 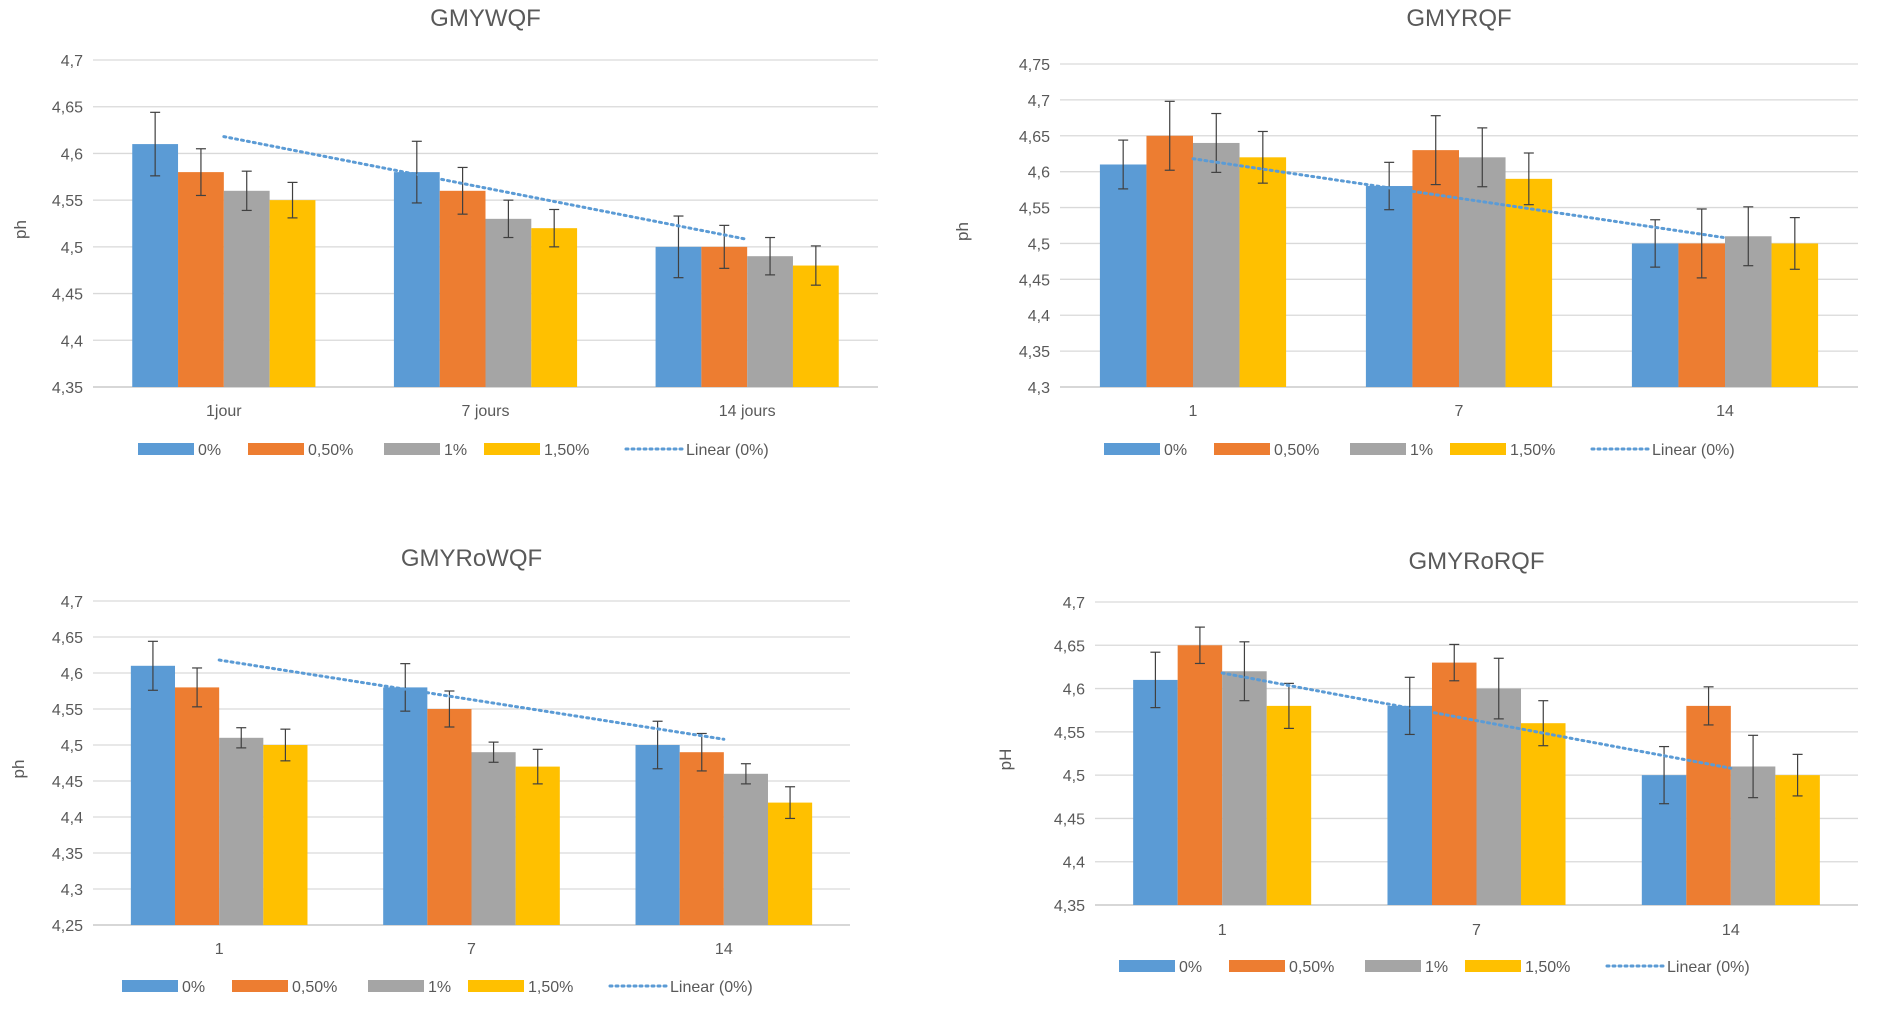 I want to click on bar-1-7-jours, so click(x=508, y=302).